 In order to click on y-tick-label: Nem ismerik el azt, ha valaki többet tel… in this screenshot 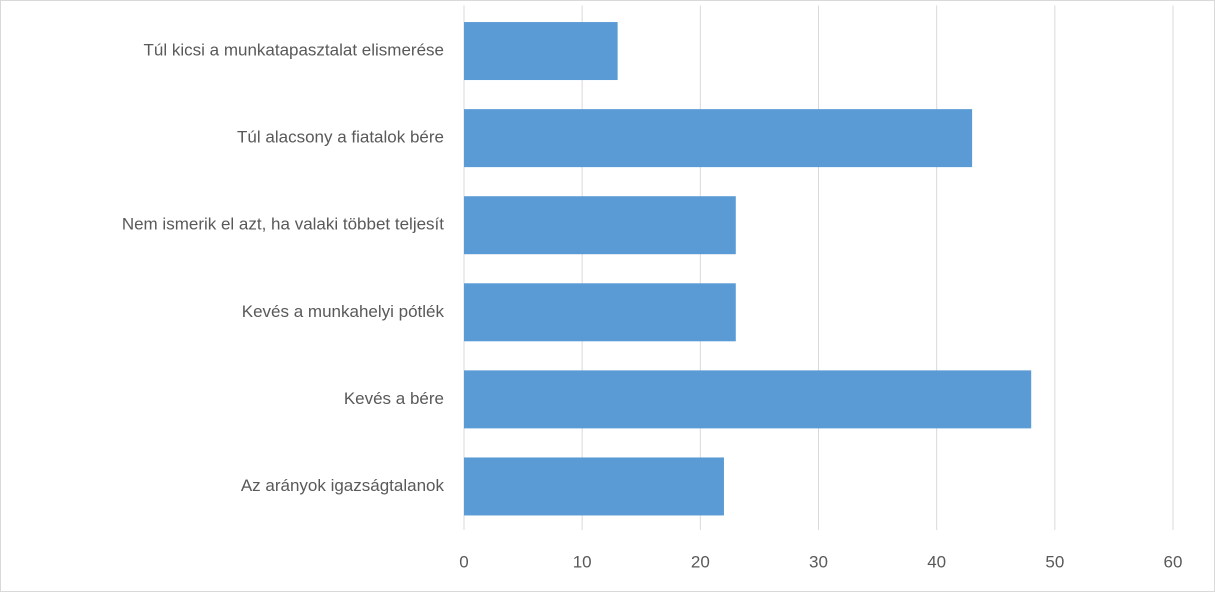, I will do `click(283, 224)`.